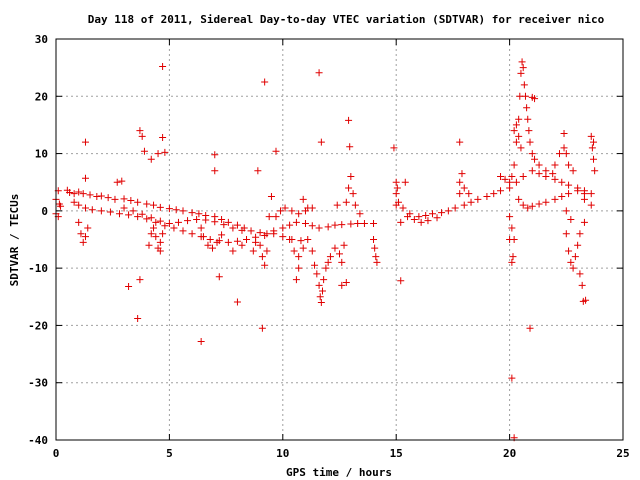 The image size is (640, 480). I want to click on x-tick-label: 15, so click(396, 453).